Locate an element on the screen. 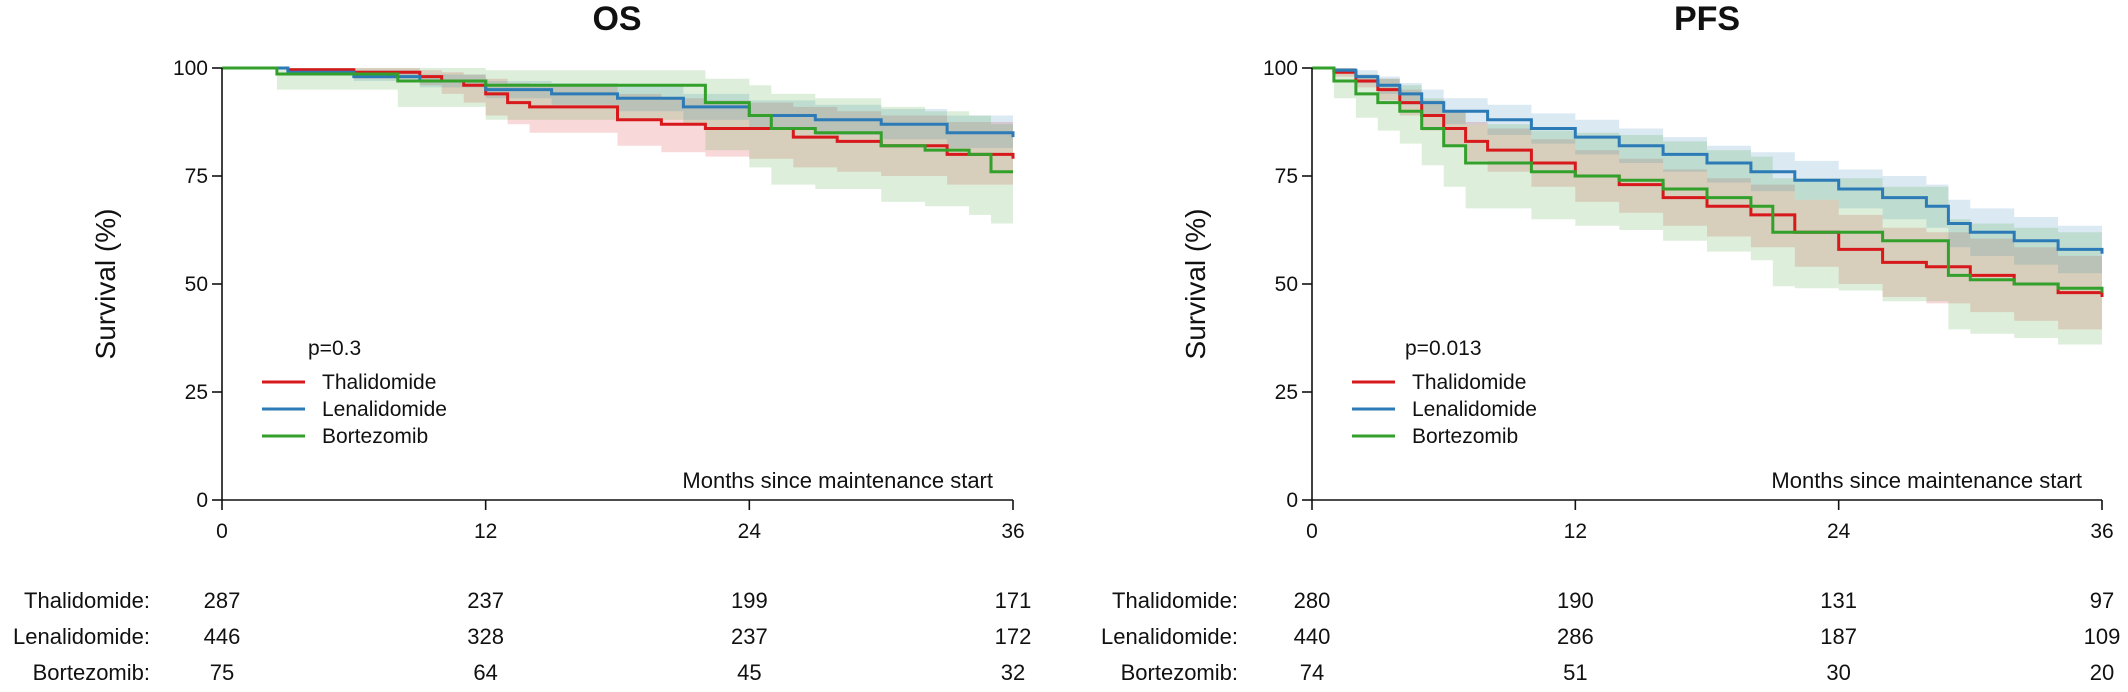 Image resolution: width=2128 pixels, height=692 pixels. p-value-annotation: p=0.3 is located at coordinates (334, 348).